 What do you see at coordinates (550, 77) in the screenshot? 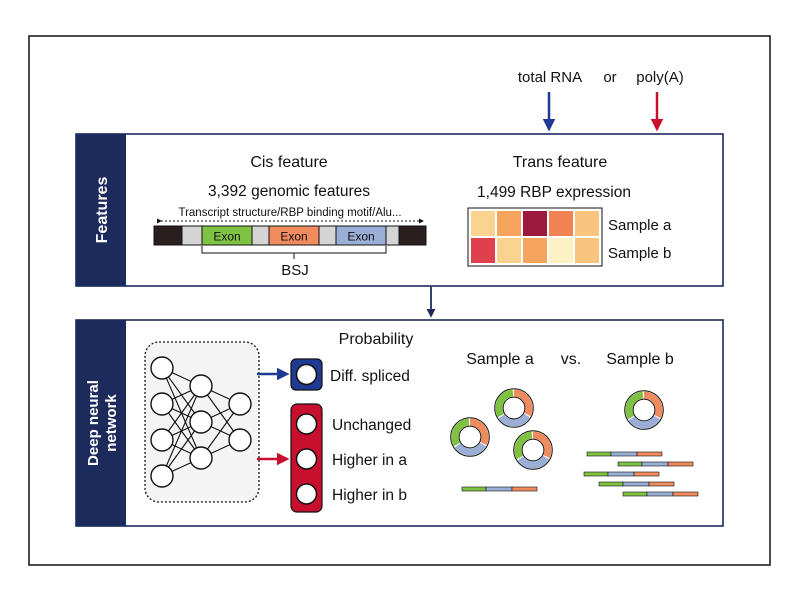
I see `total-rna-label: total RNA` at bounding box center [550, 77].